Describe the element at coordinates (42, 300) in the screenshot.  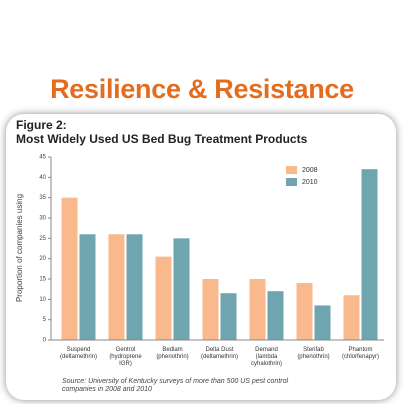
I see `y-tick-label: 10` at that location.